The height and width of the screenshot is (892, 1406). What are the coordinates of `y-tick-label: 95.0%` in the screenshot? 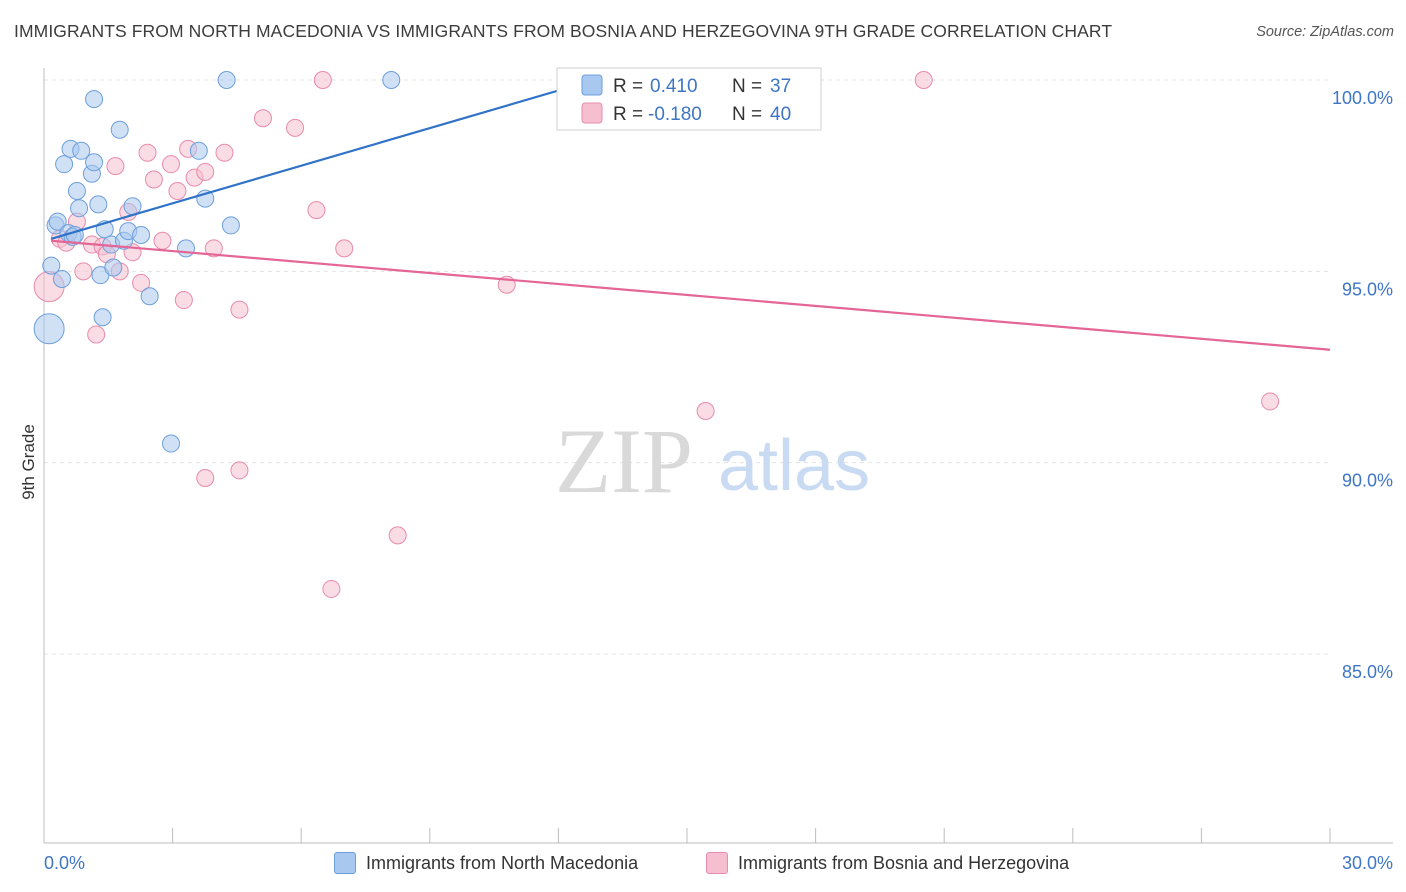 It's located at (1367, 289).